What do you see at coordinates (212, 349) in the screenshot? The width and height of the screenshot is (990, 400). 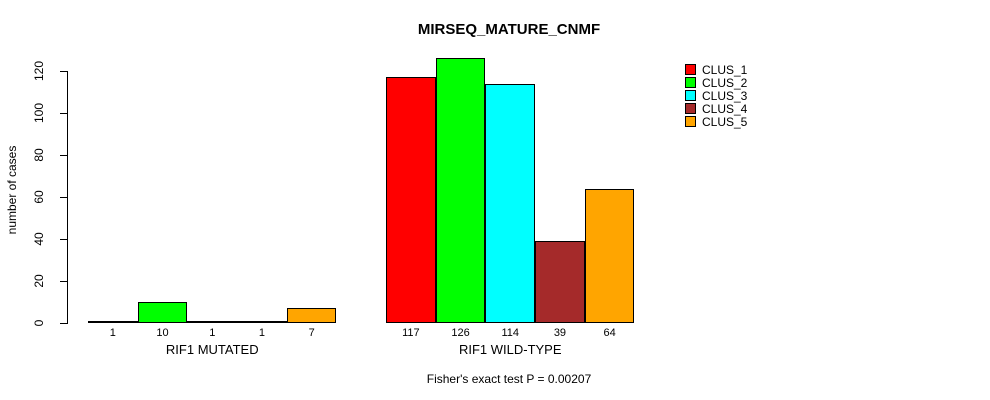 I see `x-group-label: RIF1 MUTATED` at bounding box center [212, 349].